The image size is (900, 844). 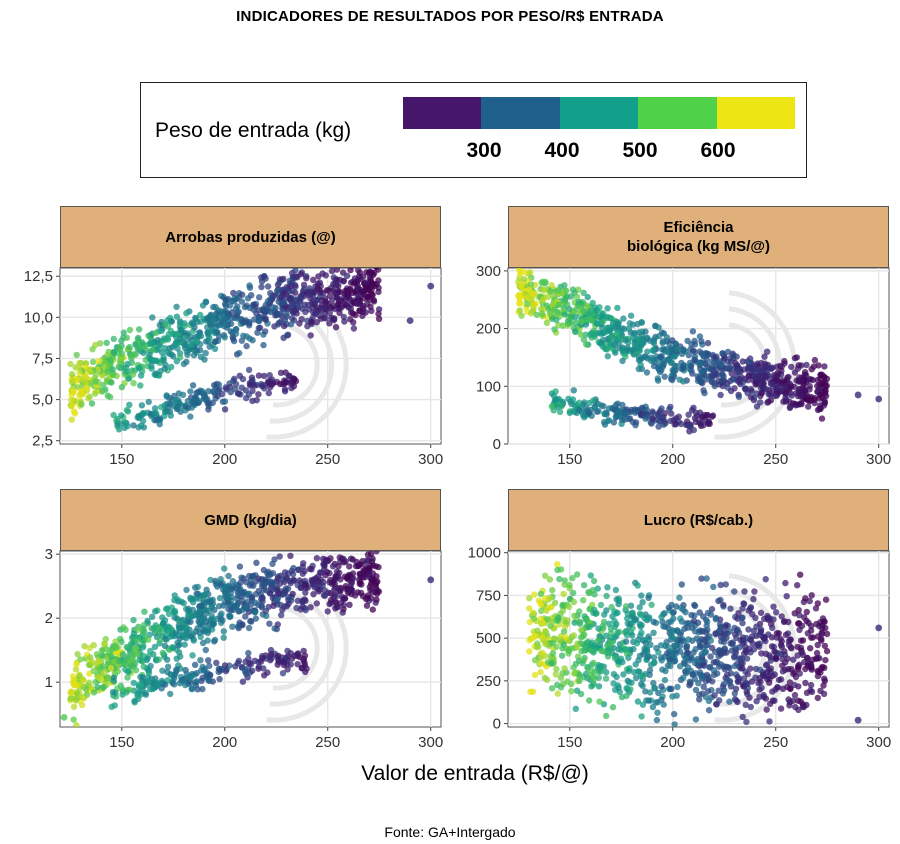 I want to click on watermark-arc, so click(x=302, y=365).